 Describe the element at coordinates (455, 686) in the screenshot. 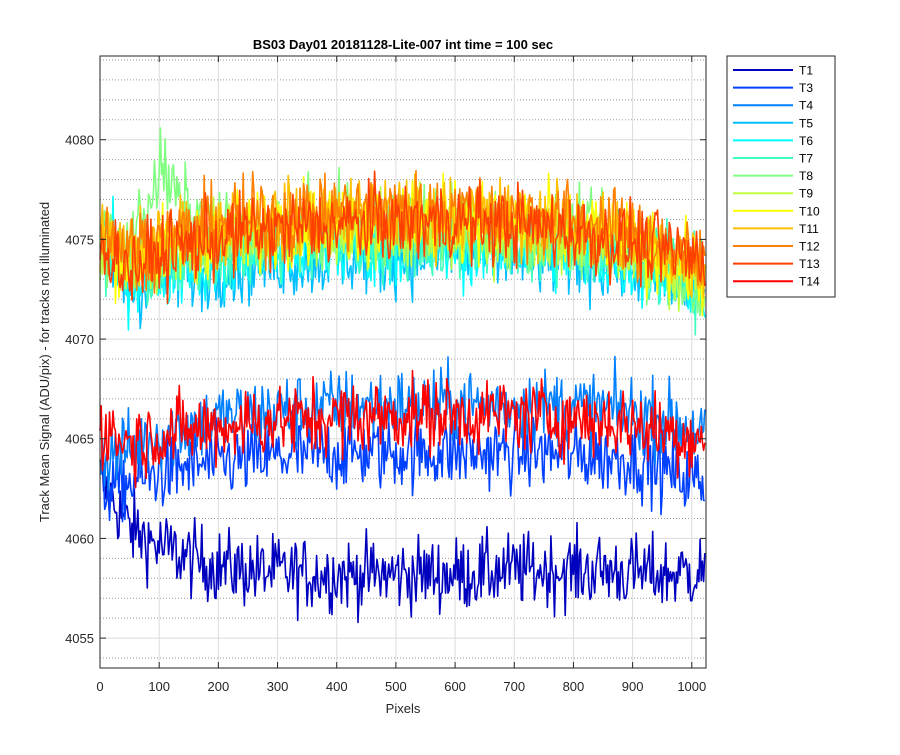

I see `x-tick-label: 600` at that location.